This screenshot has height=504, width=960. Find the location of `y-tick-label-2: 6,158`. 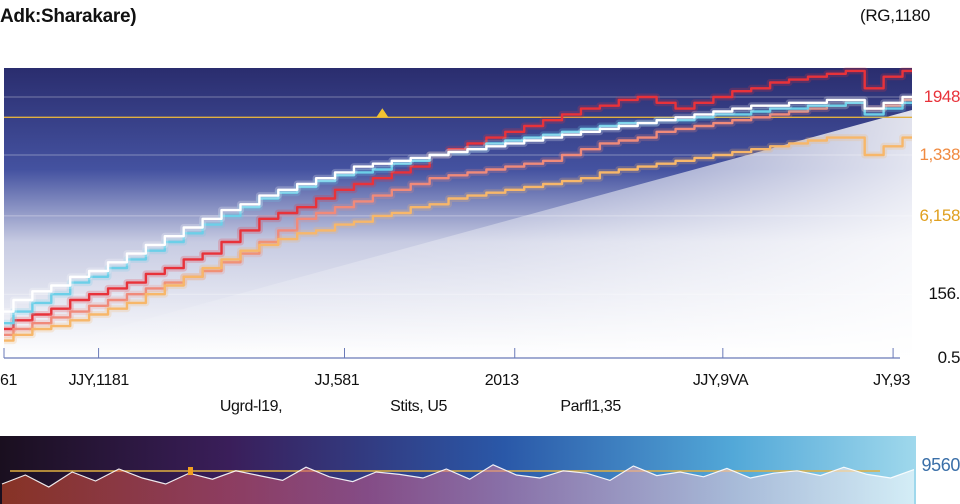

y-tick-label-2: 6,158 is located at coordinates (939, 215).